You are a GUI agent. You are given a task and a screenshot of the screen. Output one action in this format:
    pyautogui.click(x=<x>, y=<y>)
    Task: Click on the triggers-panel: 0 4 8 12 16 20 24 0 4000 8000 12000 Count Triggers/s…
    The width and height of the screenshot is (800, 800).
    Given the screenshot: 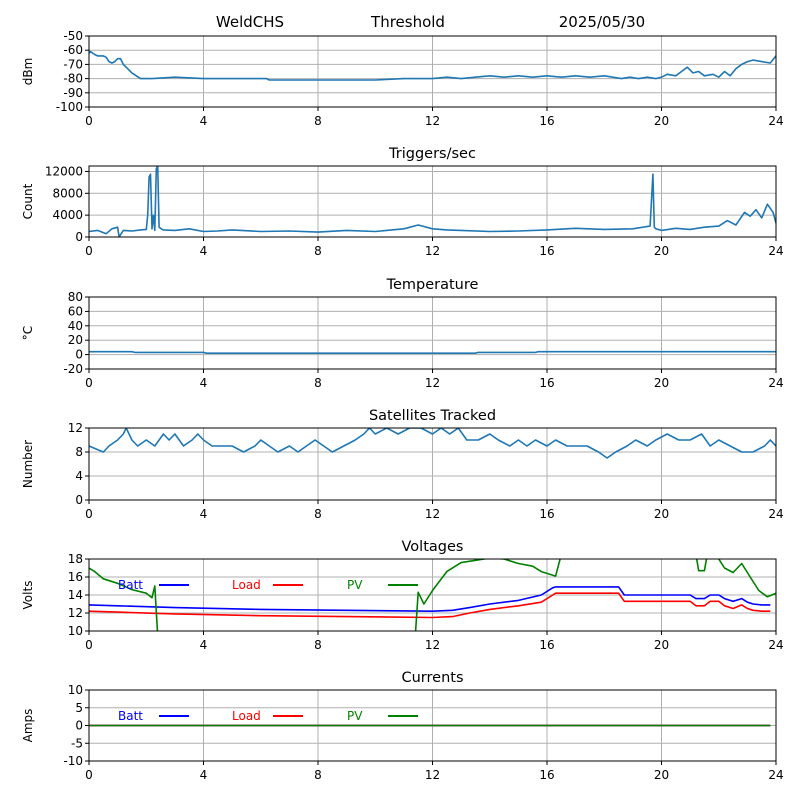 What is the action you would take?
    pyautogui.click(x=402, y=202)
    